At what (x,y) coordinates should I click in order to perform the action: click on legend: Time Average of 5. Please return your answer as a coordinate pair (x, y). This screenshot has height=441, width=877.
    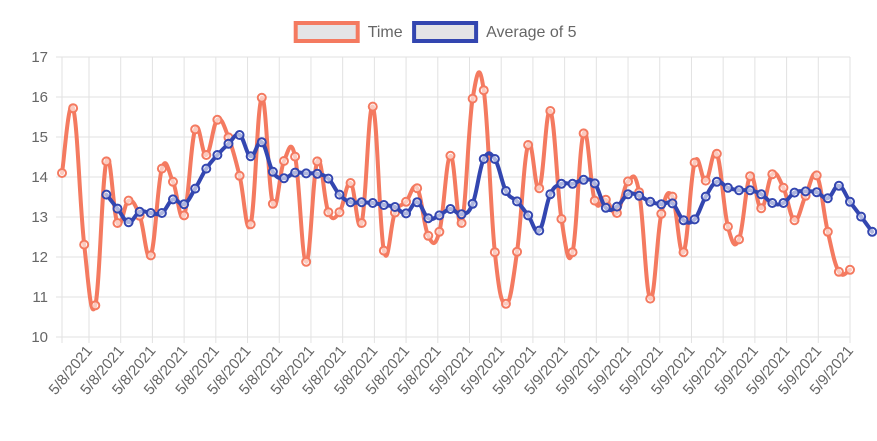
    Looking at the image, I should click on (435, 32).